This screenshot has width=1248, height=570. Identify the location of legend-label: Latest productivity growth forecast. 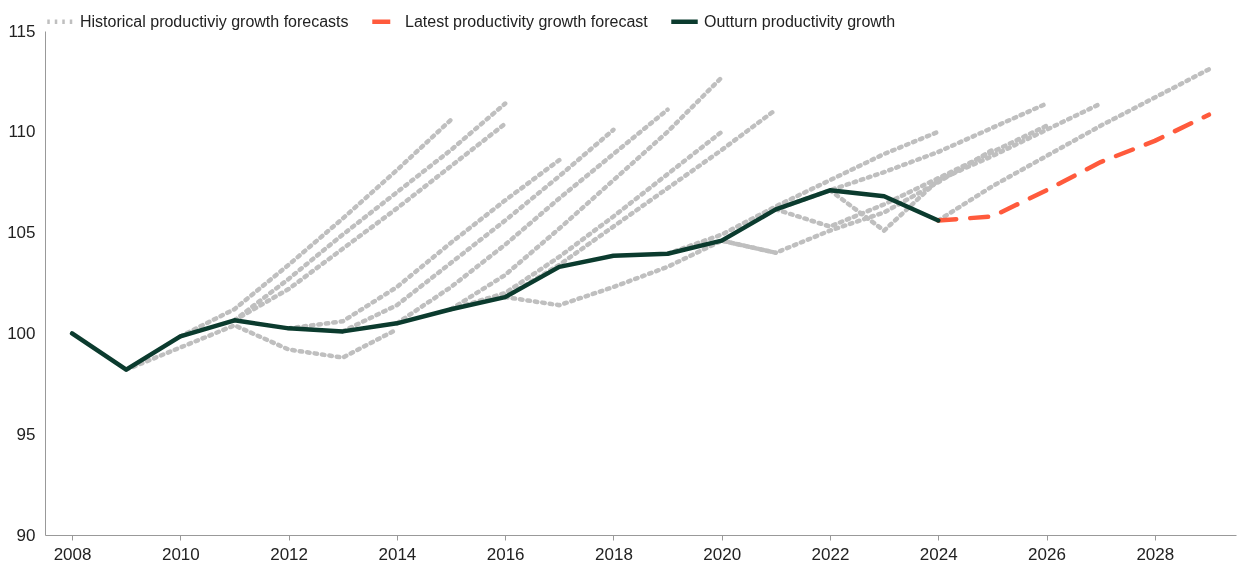
(527, 21).